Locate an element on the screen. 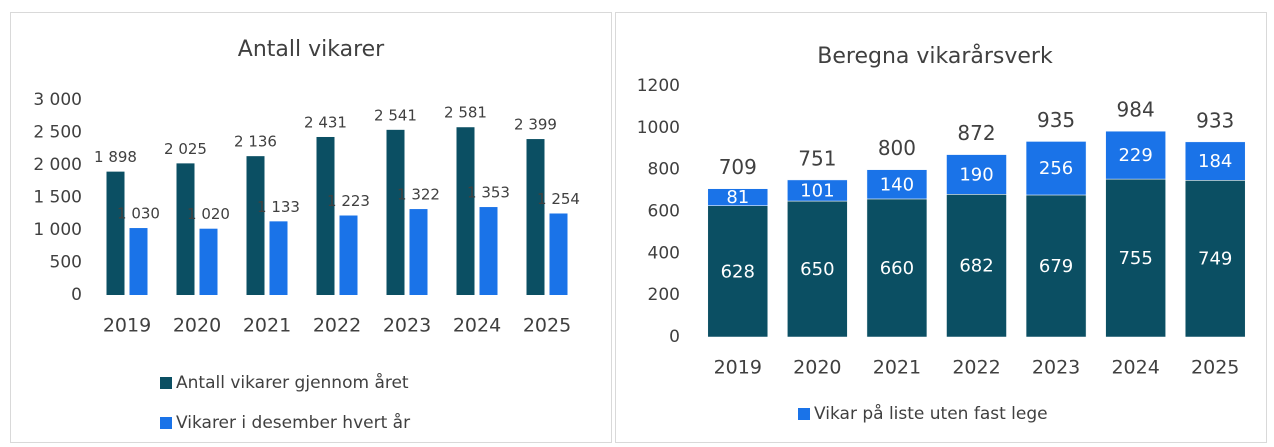 This screenshot has width=1274, height=447. data-label: 2 136 is located at coordinates (255, 142).